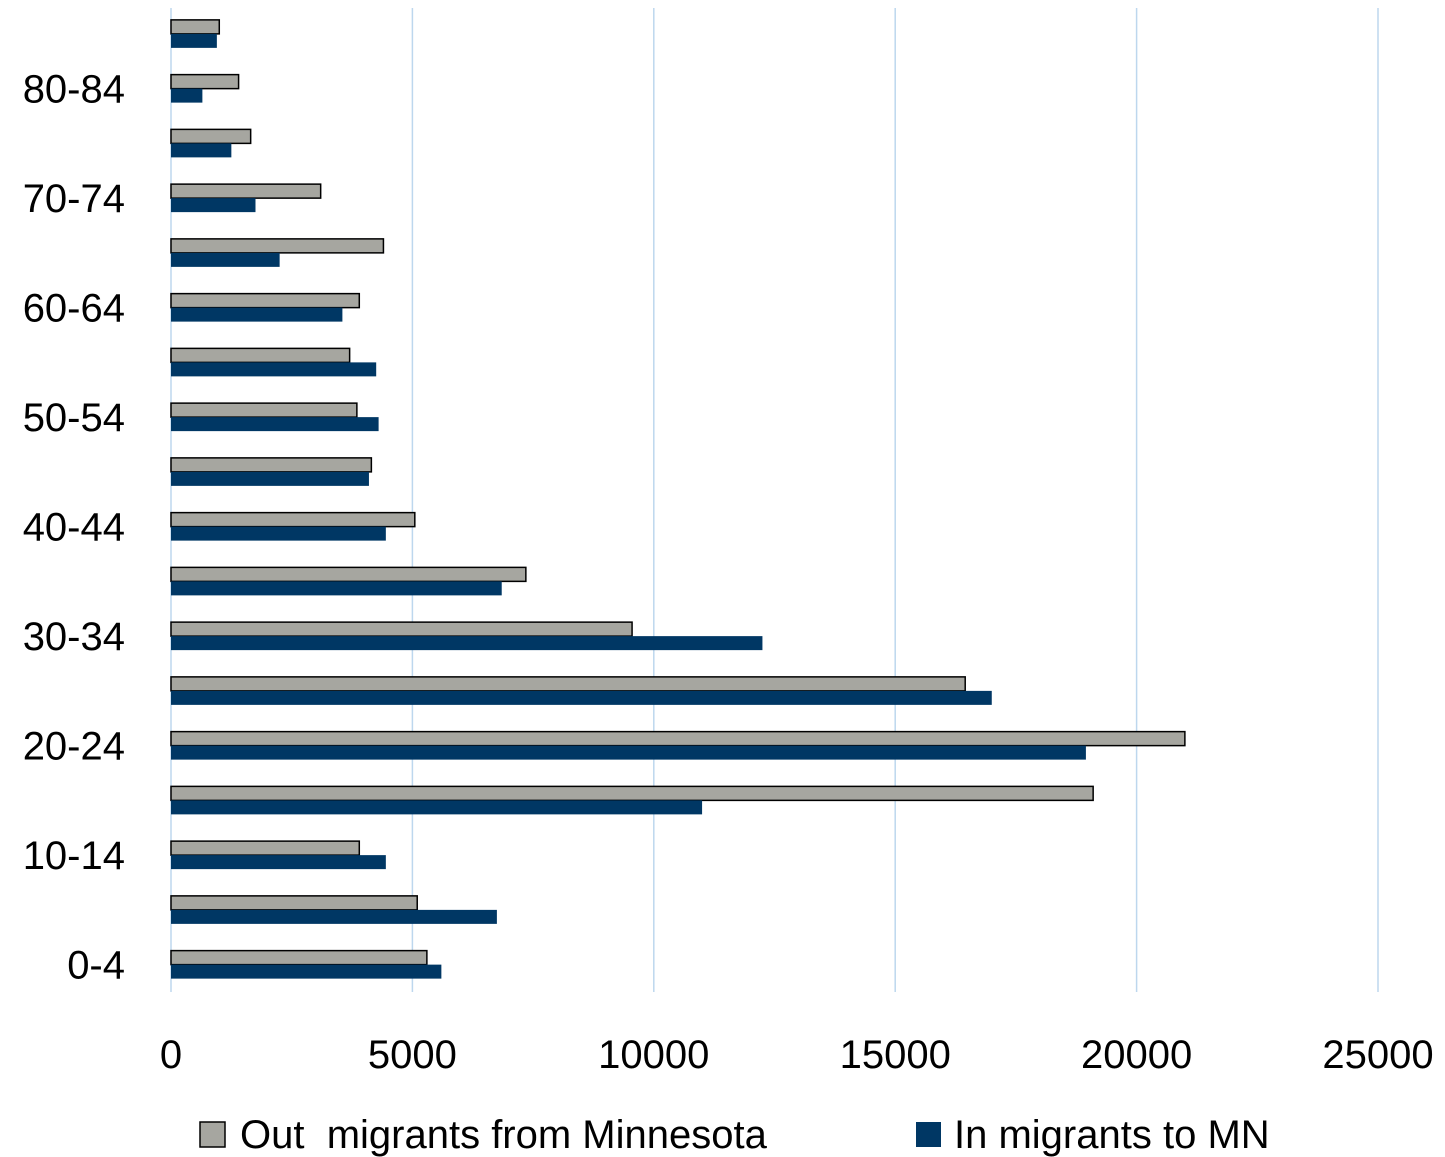  Describe the element at coordinates (74, 199) in the screenshot. I see `y-tick-label: 70-74` at that location.